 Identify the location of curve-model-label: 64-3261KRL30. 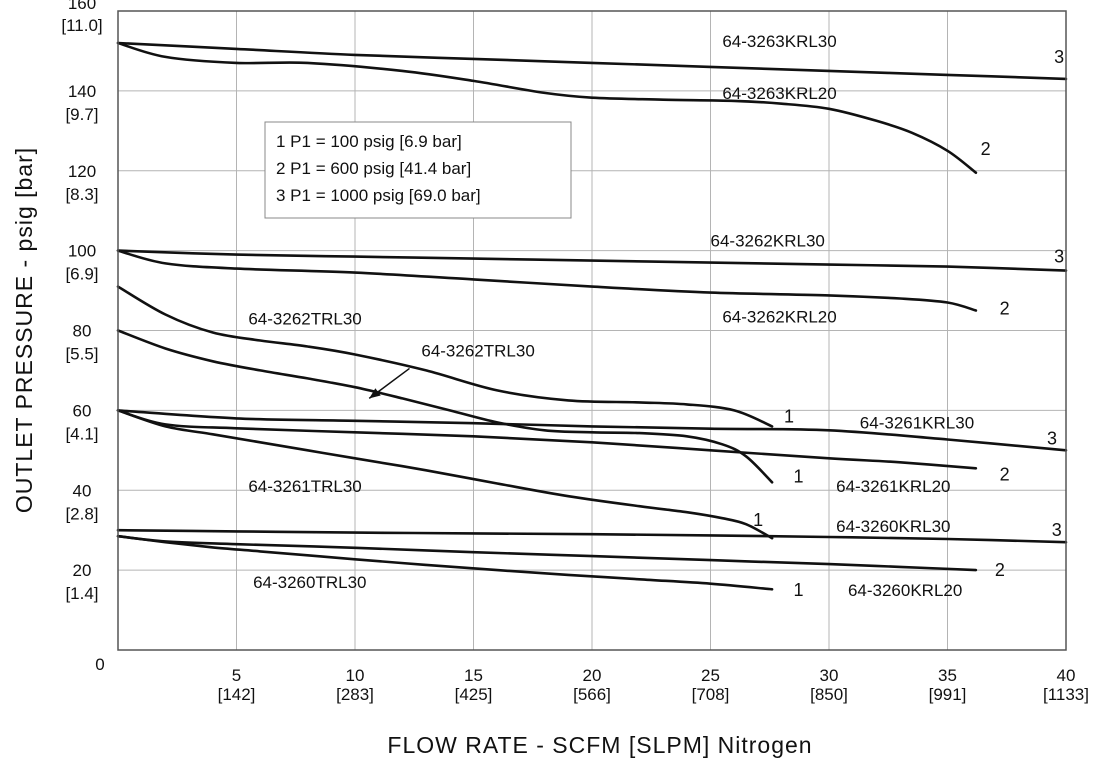
(917, 422).